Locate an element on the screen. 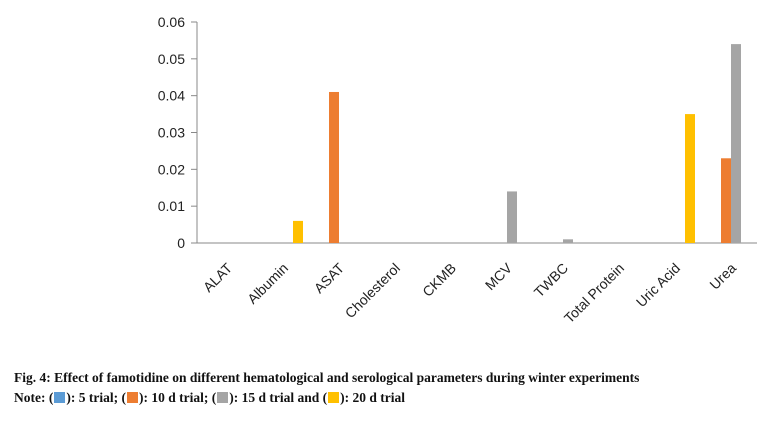 The width and height of the screenshot is (771, 422). x-tick-label: Uric Acid is located at coordinates (658, 285).